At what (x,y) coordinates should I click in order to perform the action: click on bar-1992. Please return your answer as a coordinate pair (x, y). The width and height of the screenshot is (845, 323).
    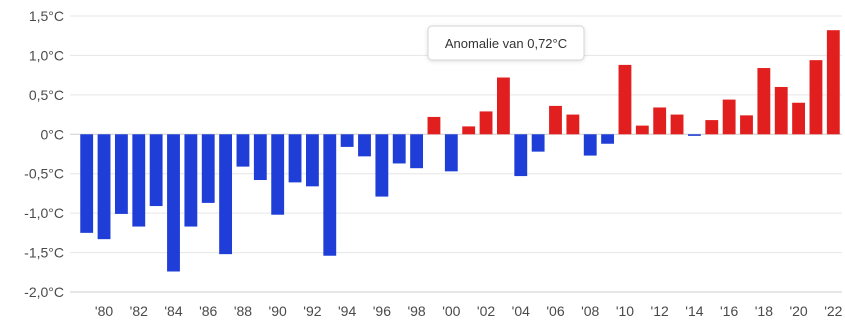
    Looking at the image, I should click on (312, 160).